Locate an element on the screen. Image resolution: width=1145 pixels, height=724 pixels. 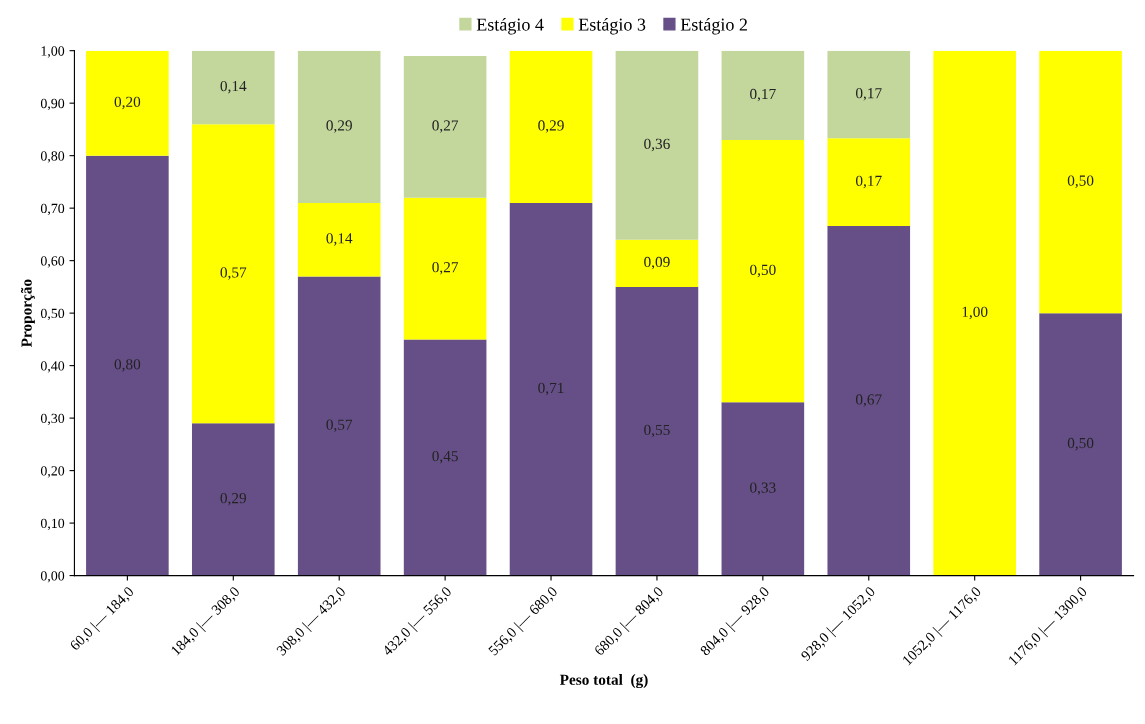
y-tick-label: 0,00 is located at coordinates (52, 577).